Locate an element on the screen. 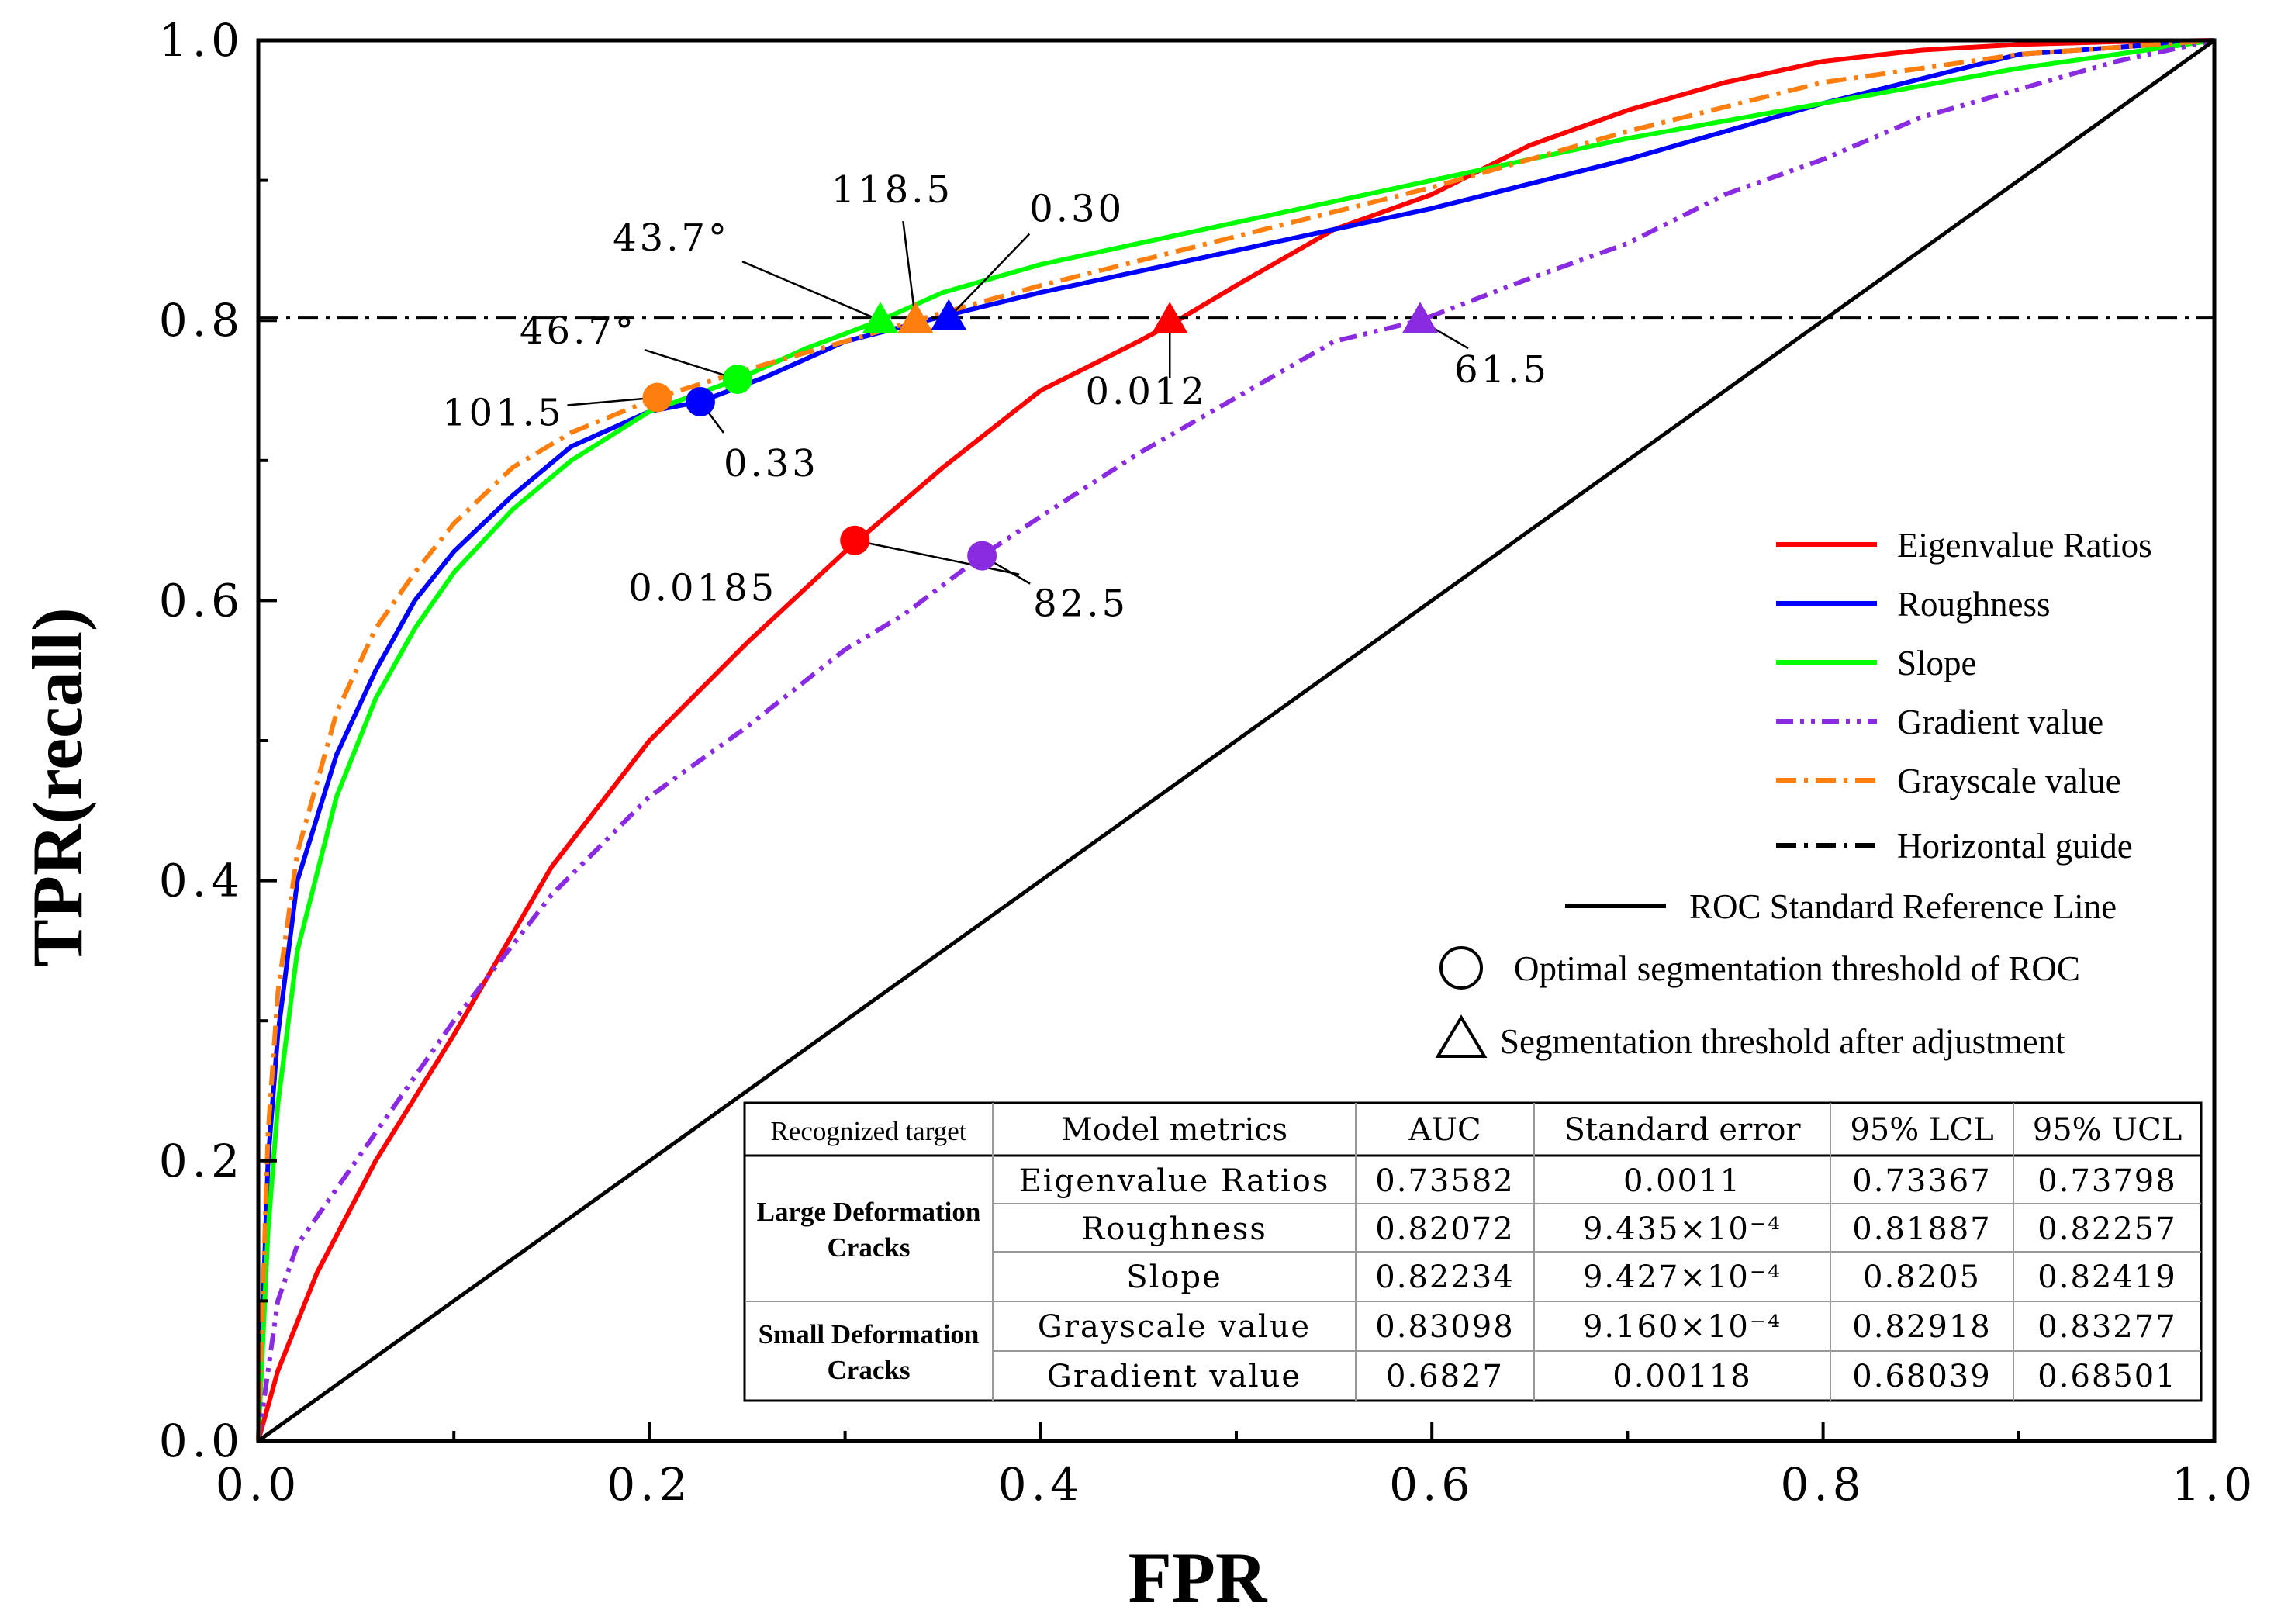 Image resolution: width=2281 pixels, height=1624 pixels. table-header-cell: Recognized target is located at coordinates (869, 1131).